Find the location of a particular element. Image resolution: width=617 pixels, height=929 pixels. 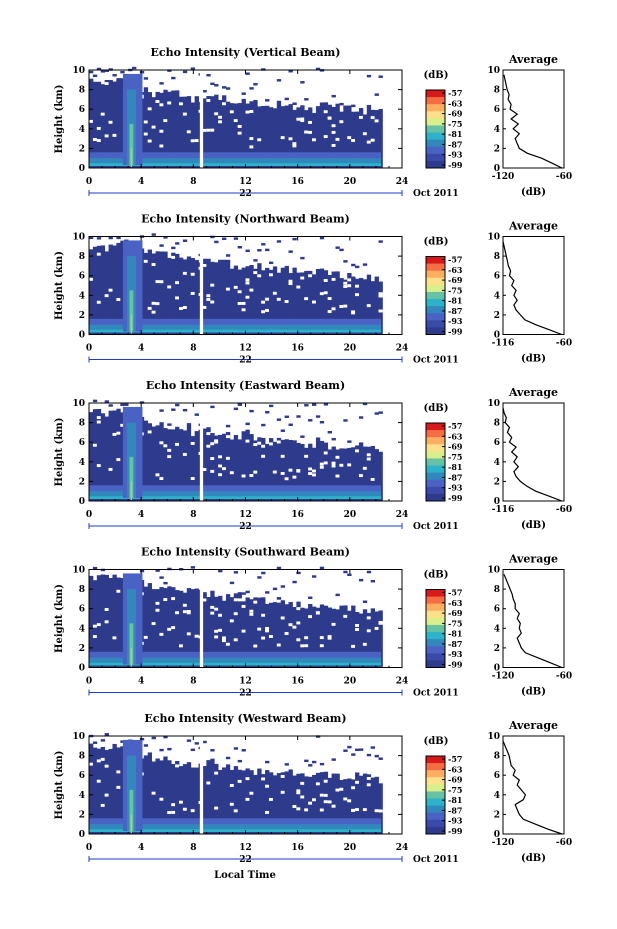

y-tick-label: 4 is located at coordinates (82, 629).